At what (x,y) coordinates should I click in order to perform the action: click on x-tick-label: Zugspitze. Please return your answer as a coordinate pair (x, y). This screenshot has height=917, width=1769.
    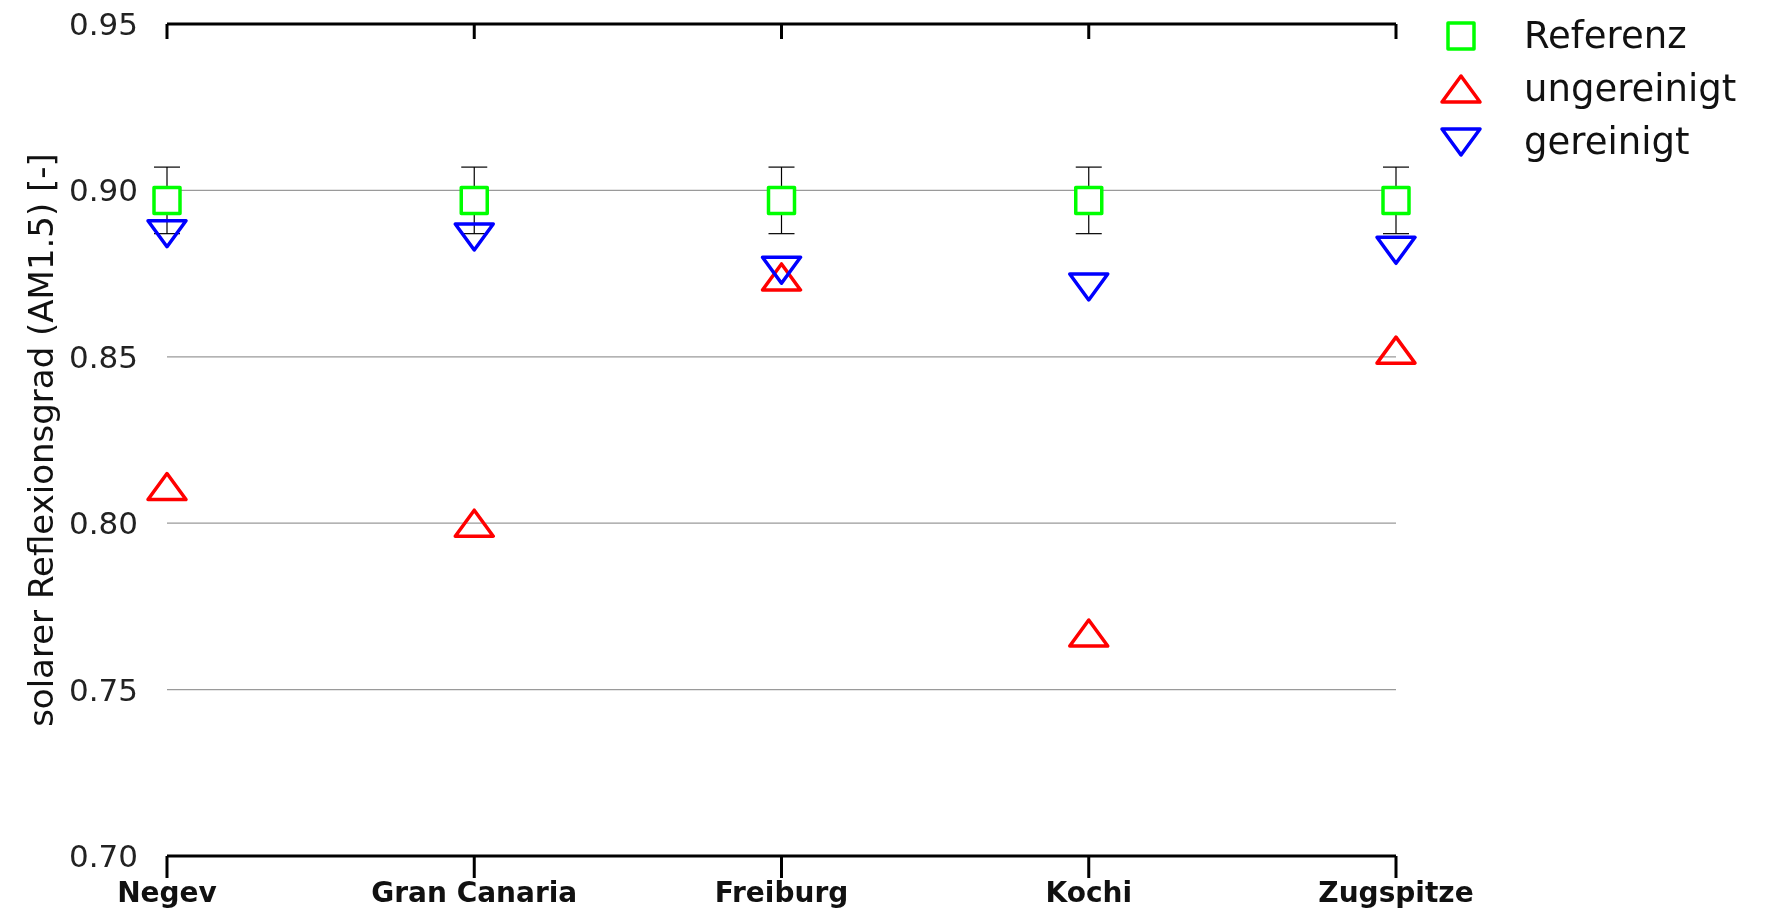
    Looking at the image, I should click on (1396, 892).